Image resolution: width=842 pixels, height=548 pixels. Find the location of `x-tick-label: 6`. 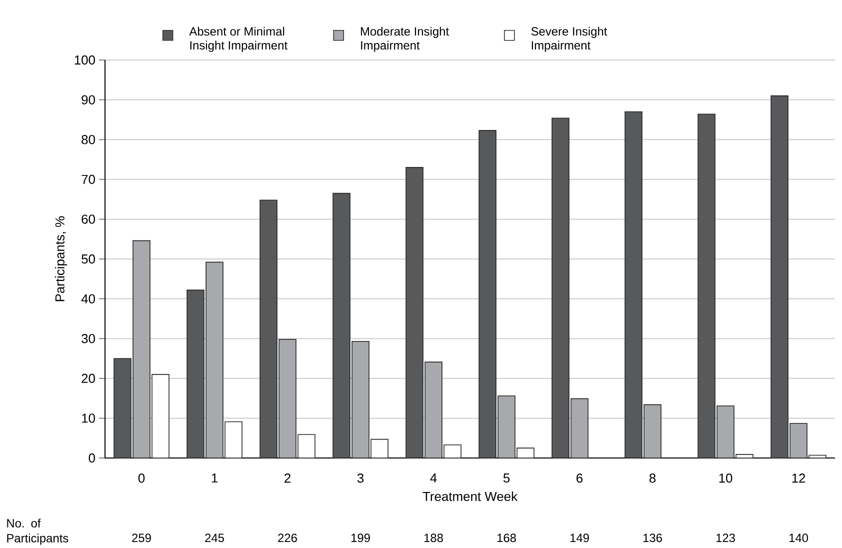

x-tick-label: 6 is located at coordinates (579, 478).